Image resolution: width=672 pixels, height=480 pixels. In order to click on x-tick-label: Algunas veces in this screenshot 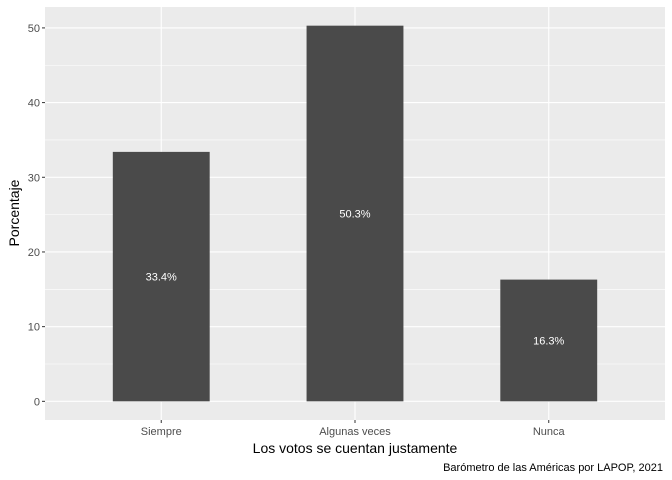, I will do `click(355, 432)`.